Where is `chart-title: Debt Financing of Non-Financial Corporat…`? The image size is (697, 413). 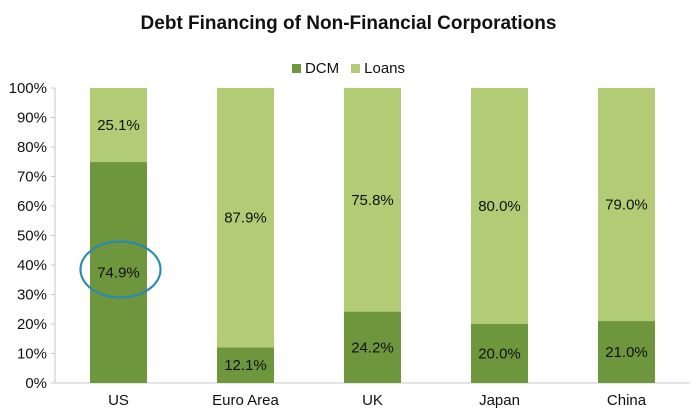 chart-title: Debt Financing of Non-Financial Corporat… is located at coordinates (348, 23).